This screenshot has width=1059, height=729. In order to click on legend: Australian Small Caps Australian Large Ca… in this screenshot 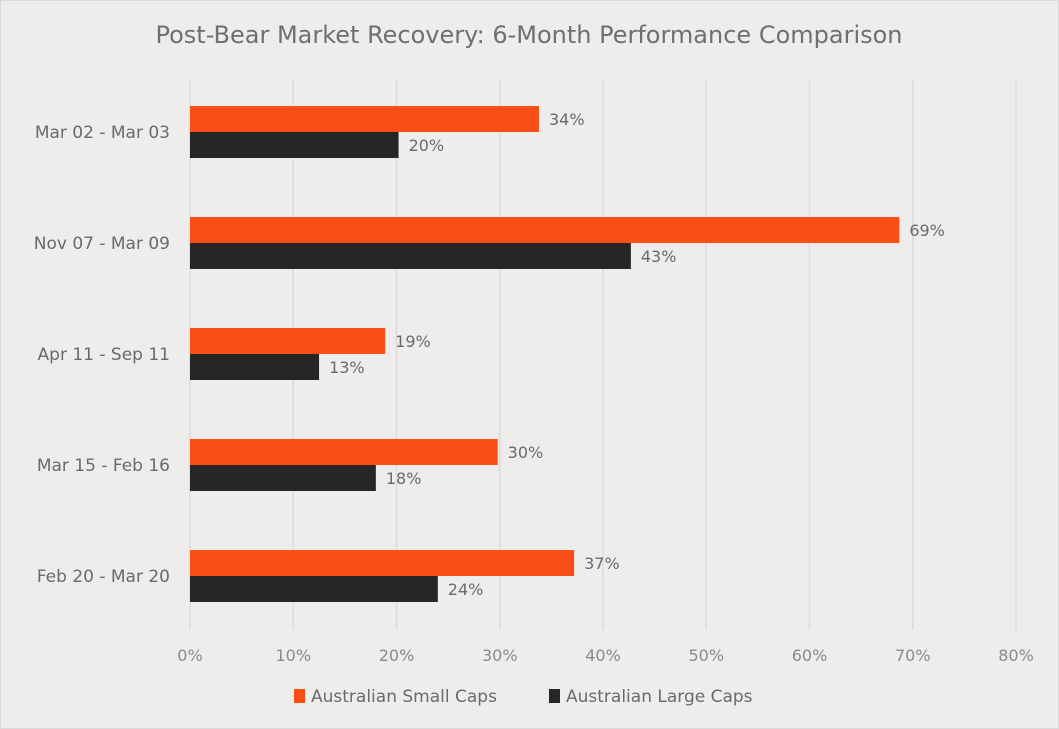, I will do `click(523, 697)`.